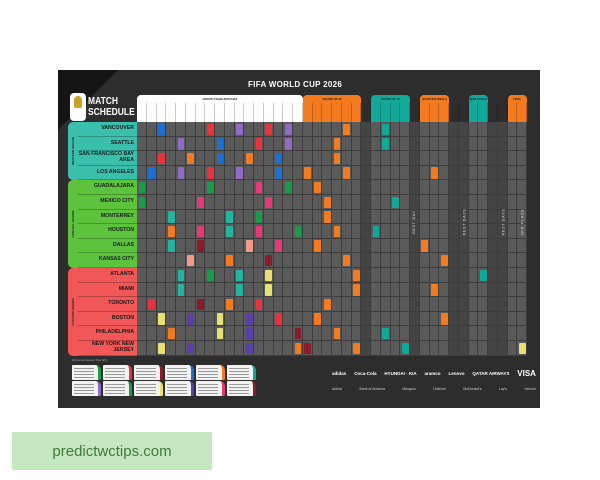 This screenshot has height=480, width=600. What do you see at coordinates (112, 451) in the screenshot?
I see `site-watermark: predictwctips.com` at bounding box center [112, 451].